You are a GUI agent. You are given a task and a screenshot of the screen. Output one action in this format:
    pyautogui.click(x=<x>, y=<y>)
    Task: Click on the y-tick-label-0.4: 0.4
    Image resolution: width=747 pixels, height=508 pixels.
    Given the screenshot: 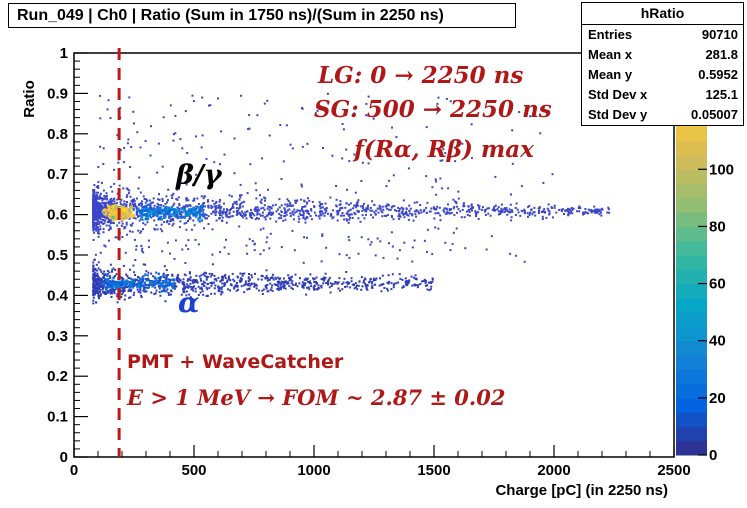 What is the action you would take?
    pyautogui.click(x=58, y=295)
    